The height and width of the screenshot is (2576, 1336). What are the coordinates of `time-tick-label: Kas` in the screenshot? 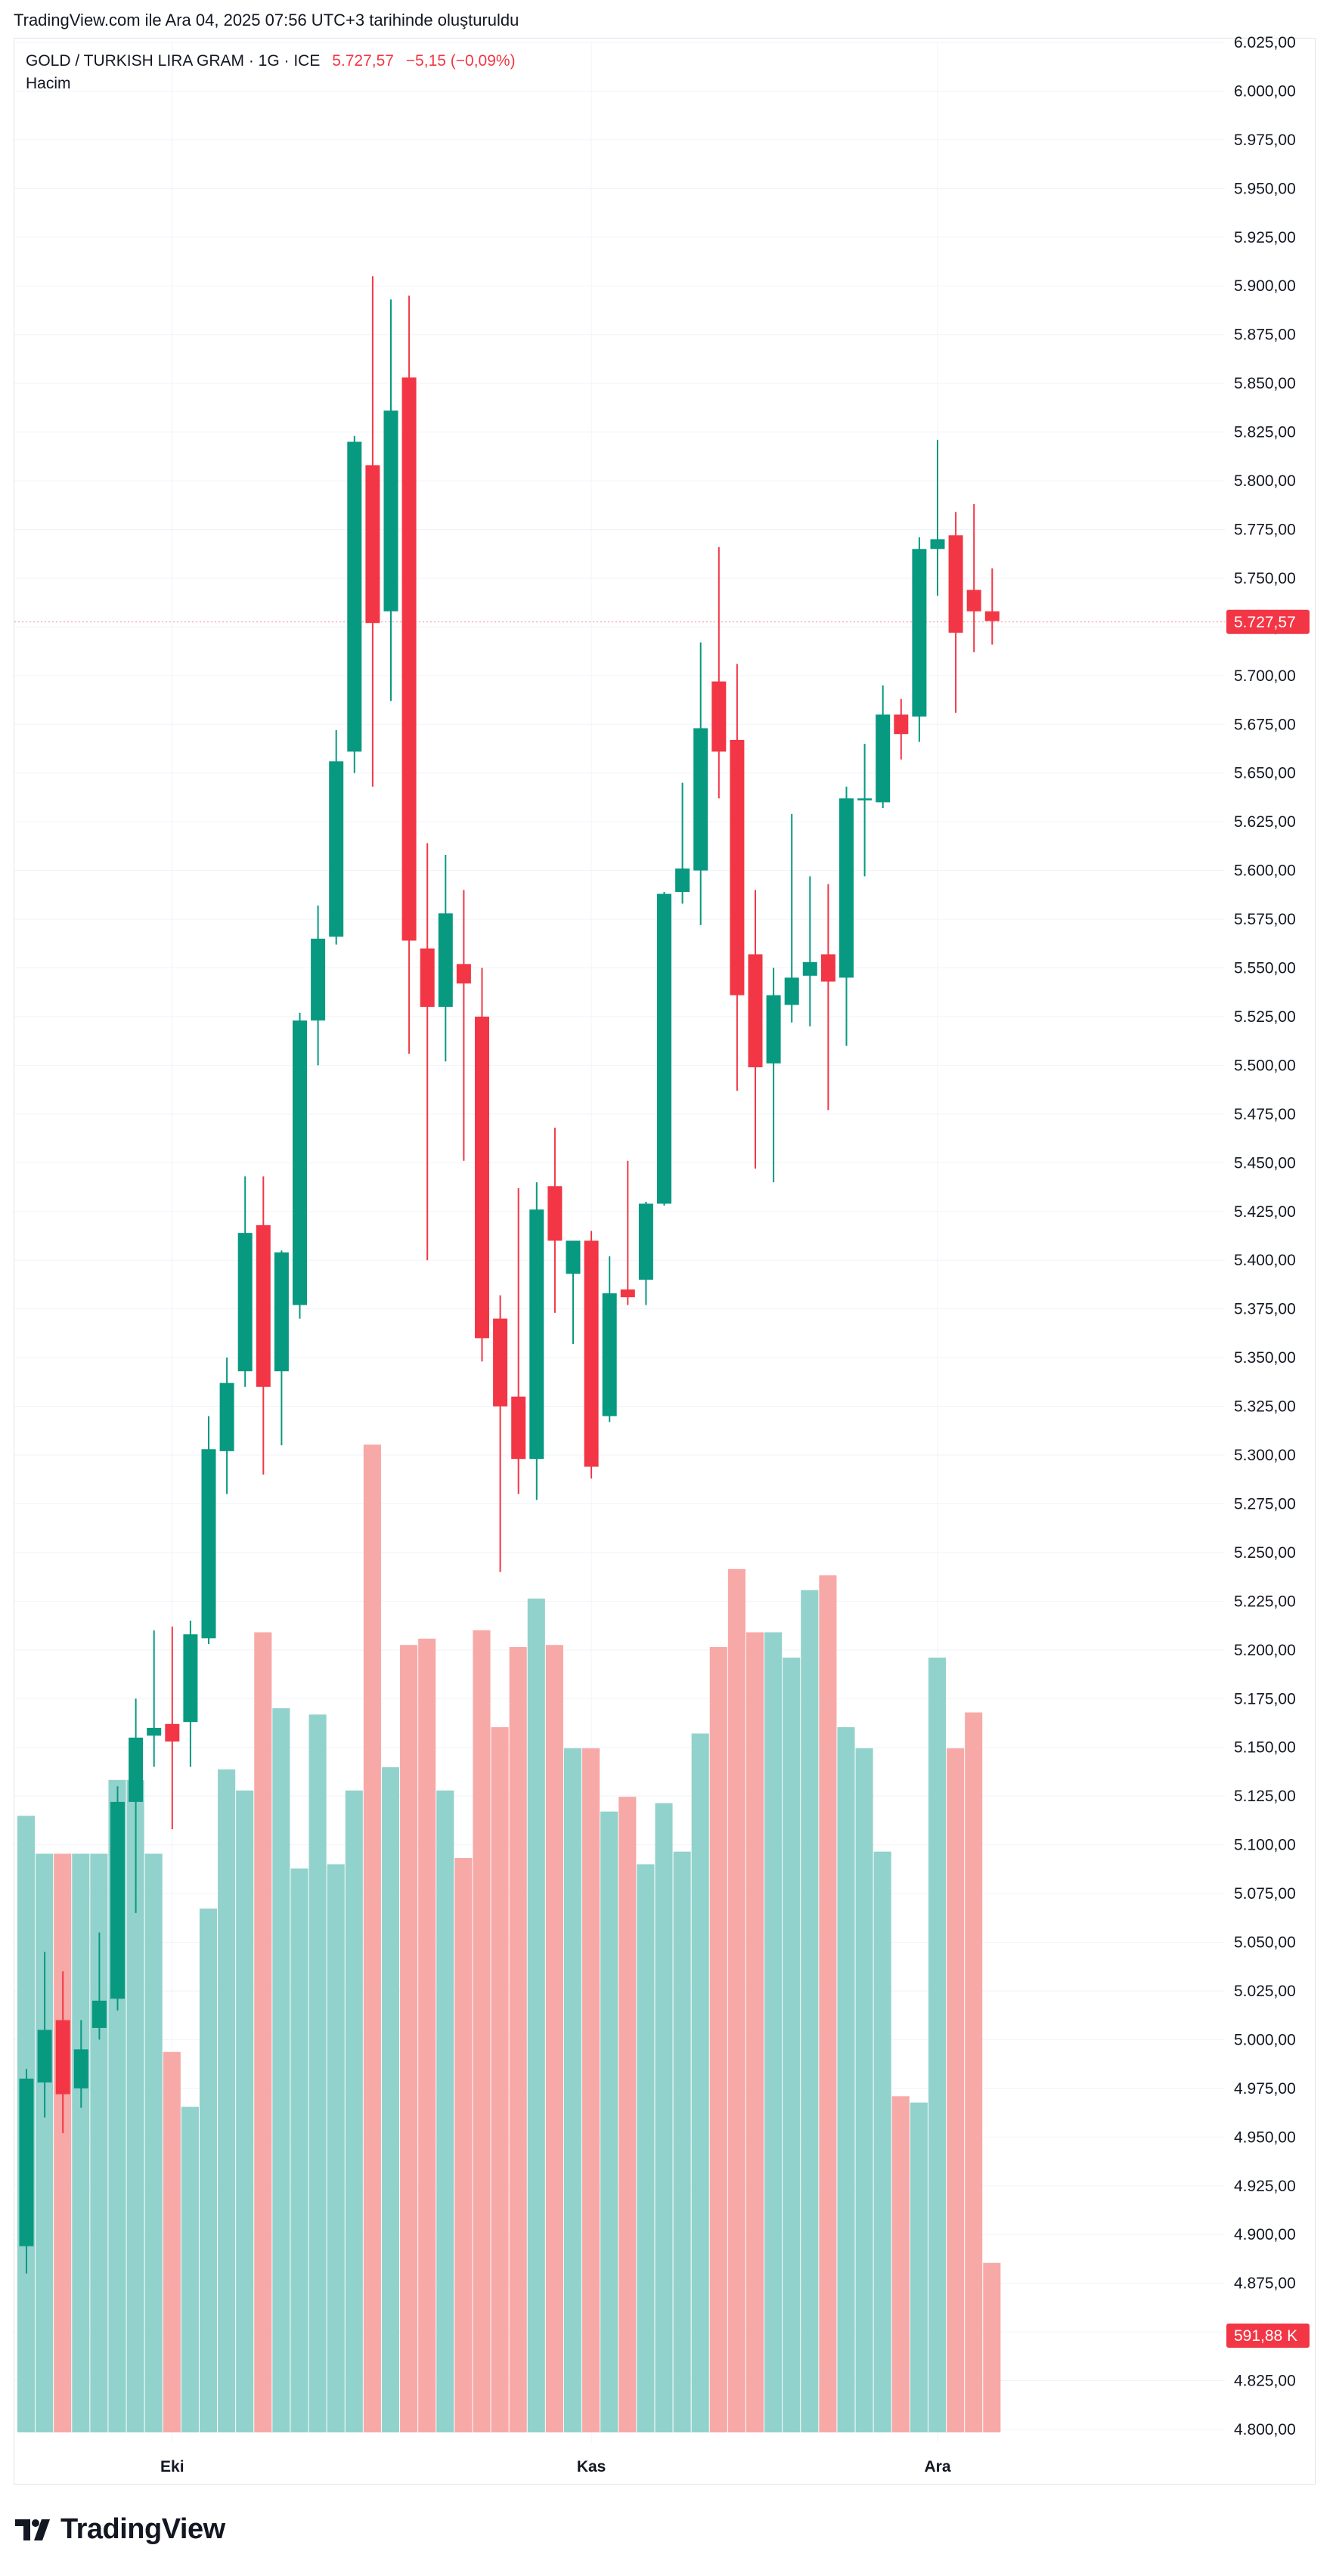 It's located at (591, 2466).